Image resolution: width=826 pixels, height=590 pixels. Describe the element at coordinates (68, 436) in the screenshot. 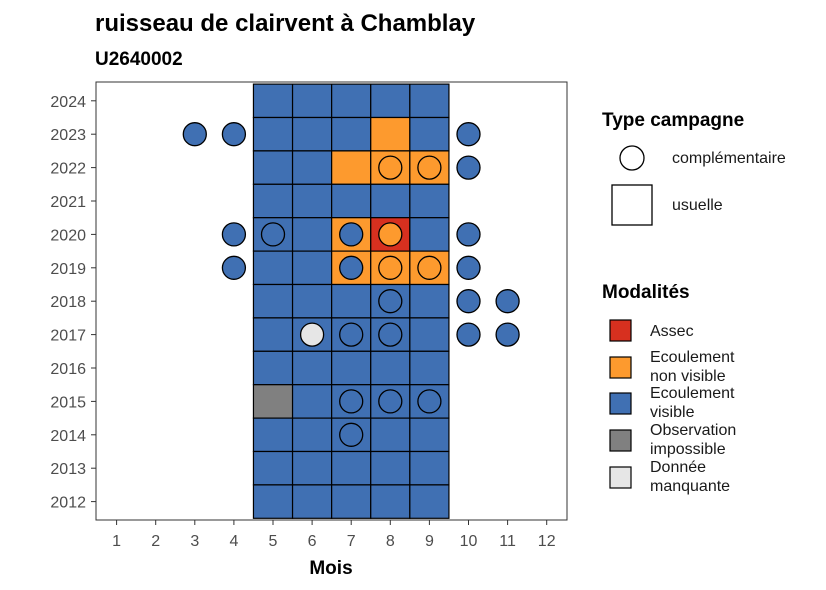

I see `y-tick-label: 2014` at that location.